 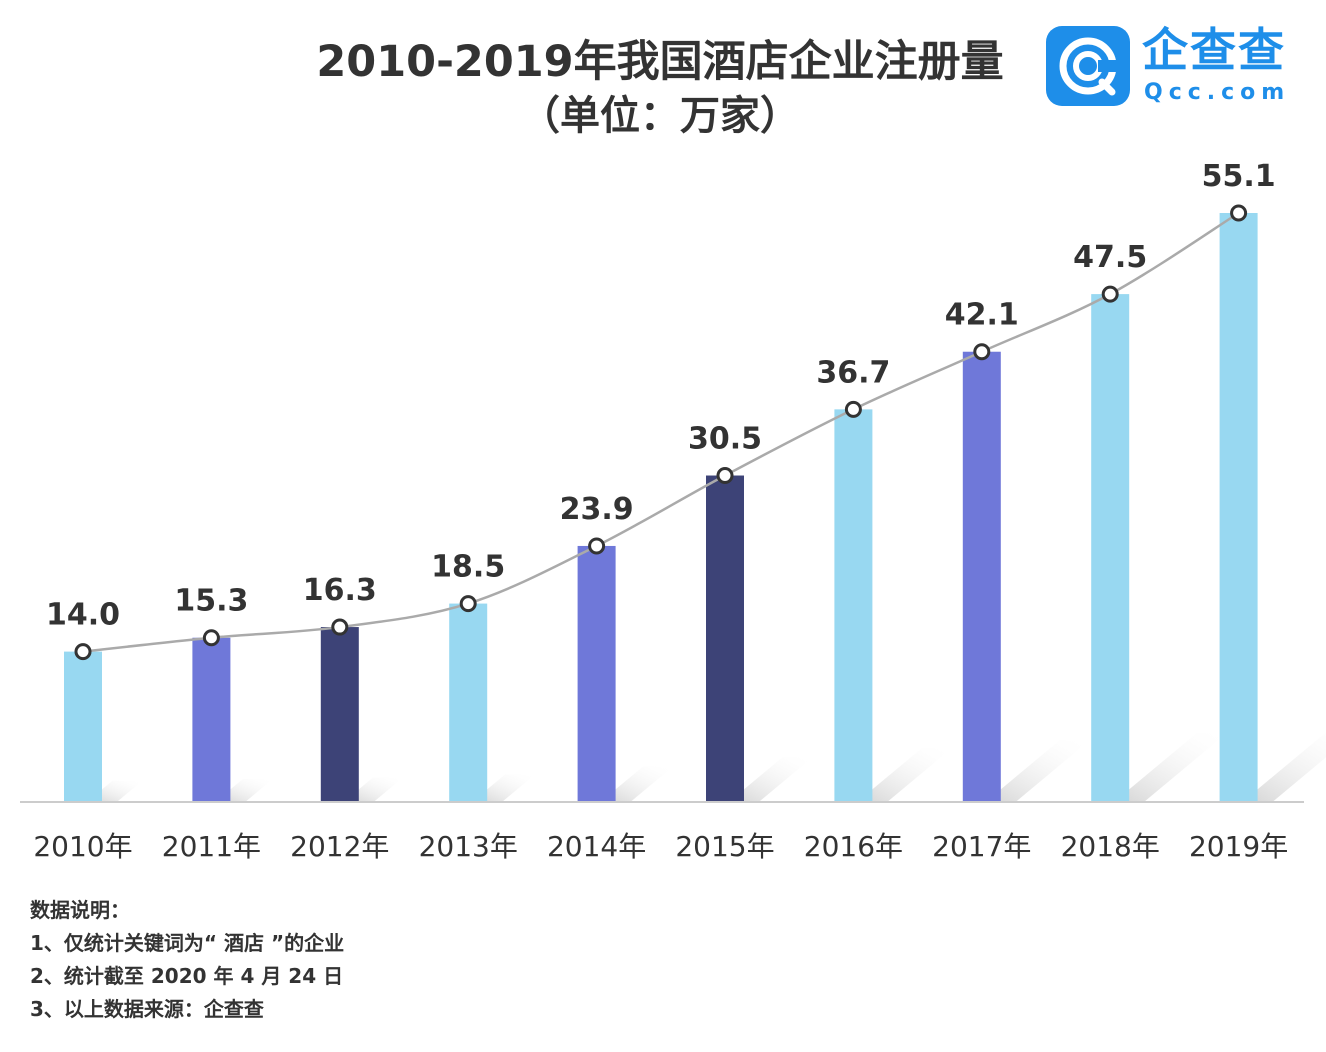 I want to click on x-tick-label: 2018年, so click(x=1110, y=846).